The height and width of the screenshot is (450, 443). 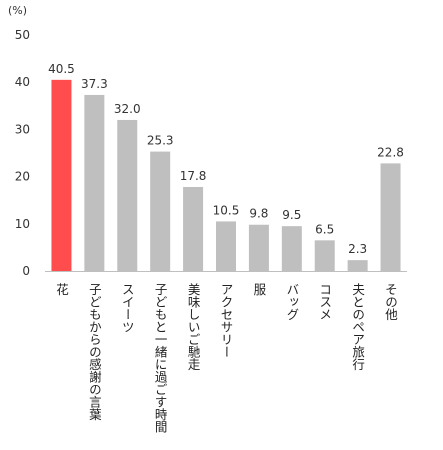 I want to click on category-label: スイーツ, so click(x=127, y=308).